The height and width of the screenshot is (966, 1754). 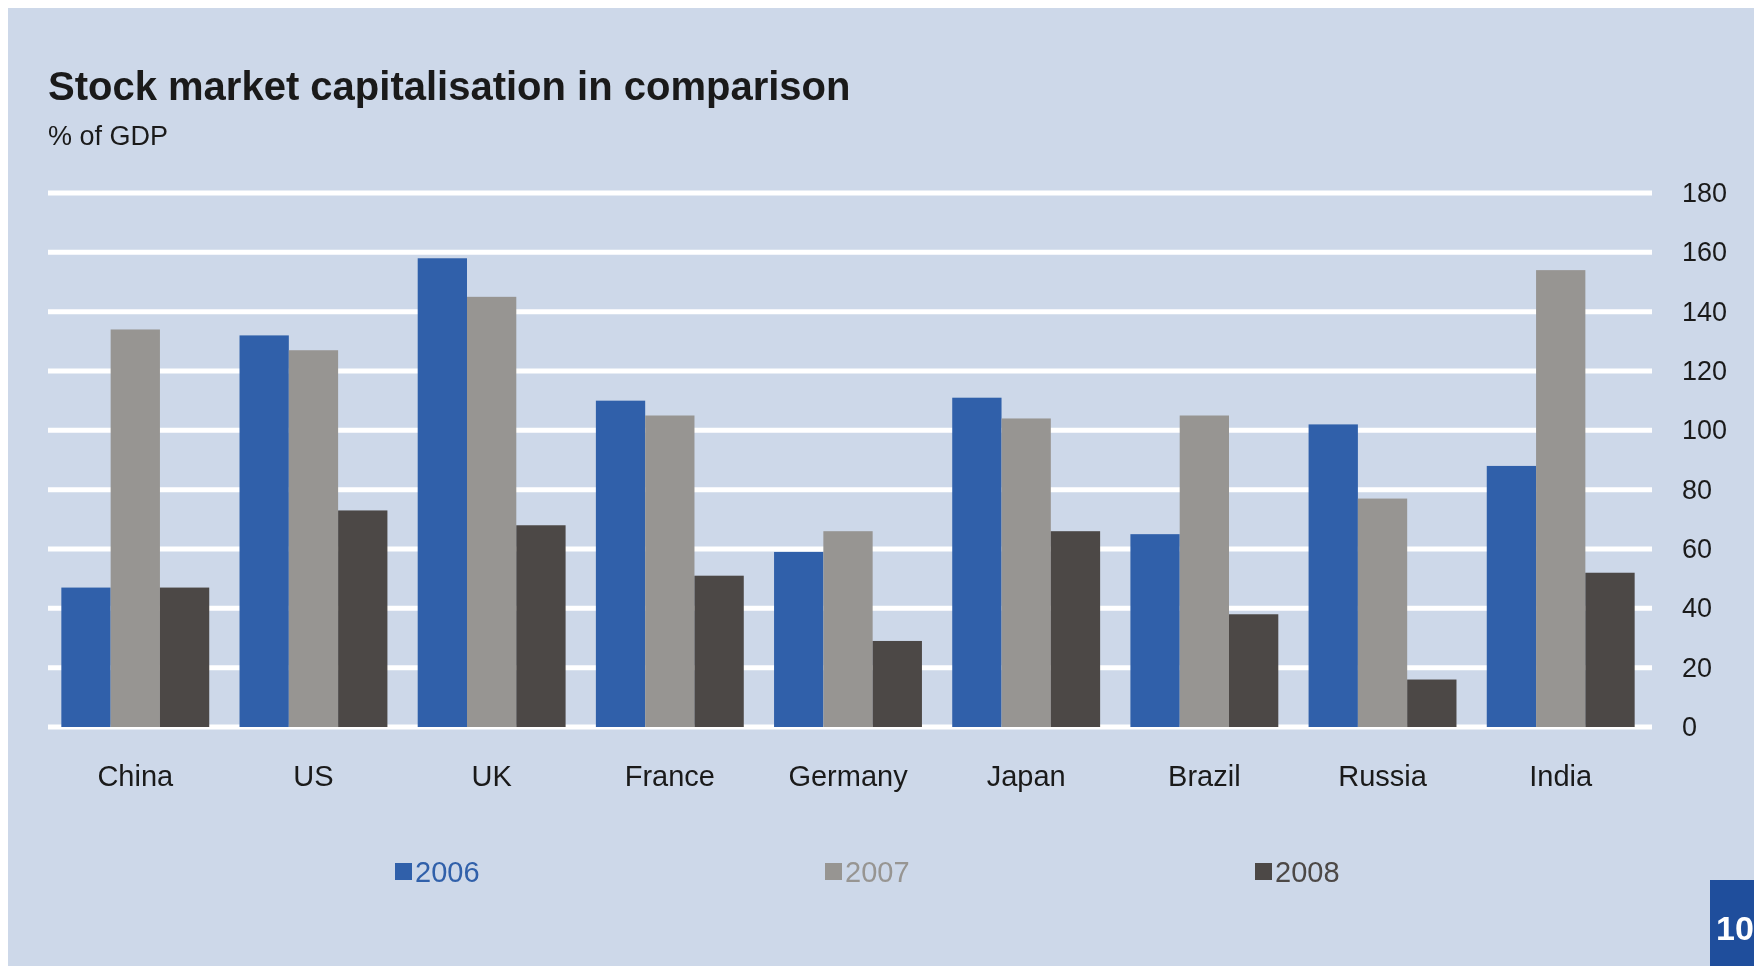 What do you see at coordinates (136, 775) in the screenshot?
I see `x-tick-label: China` at bounding box center [136, 775].